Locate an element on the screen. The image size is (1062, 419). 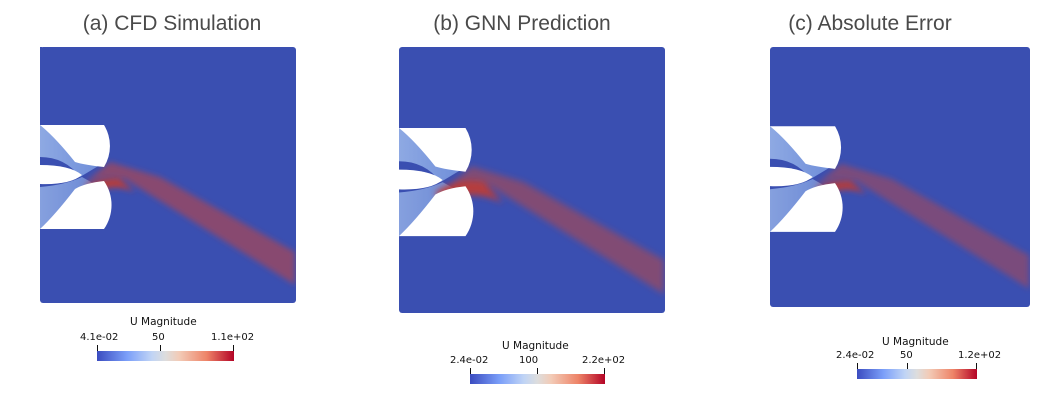
colorbar-max-label: 2.2e+02 is located at coordinates (604, 360).